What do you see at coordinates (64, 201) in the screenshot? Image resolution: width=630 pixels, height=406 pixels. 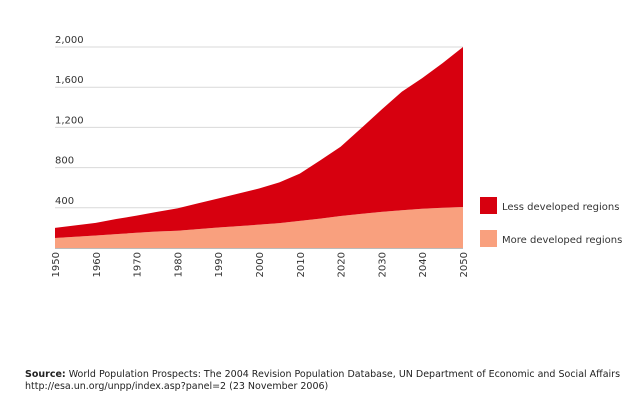 I see `y-tick-label: 400` at bounding box center [64, 201].